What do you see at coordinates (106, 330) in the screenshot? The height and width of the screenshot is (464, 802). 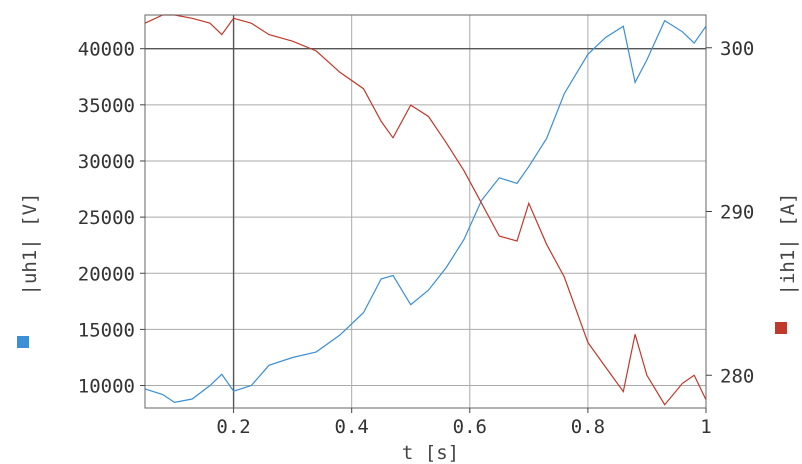 I see `left-tick-label: 15000` at bounding box center [106, 330].